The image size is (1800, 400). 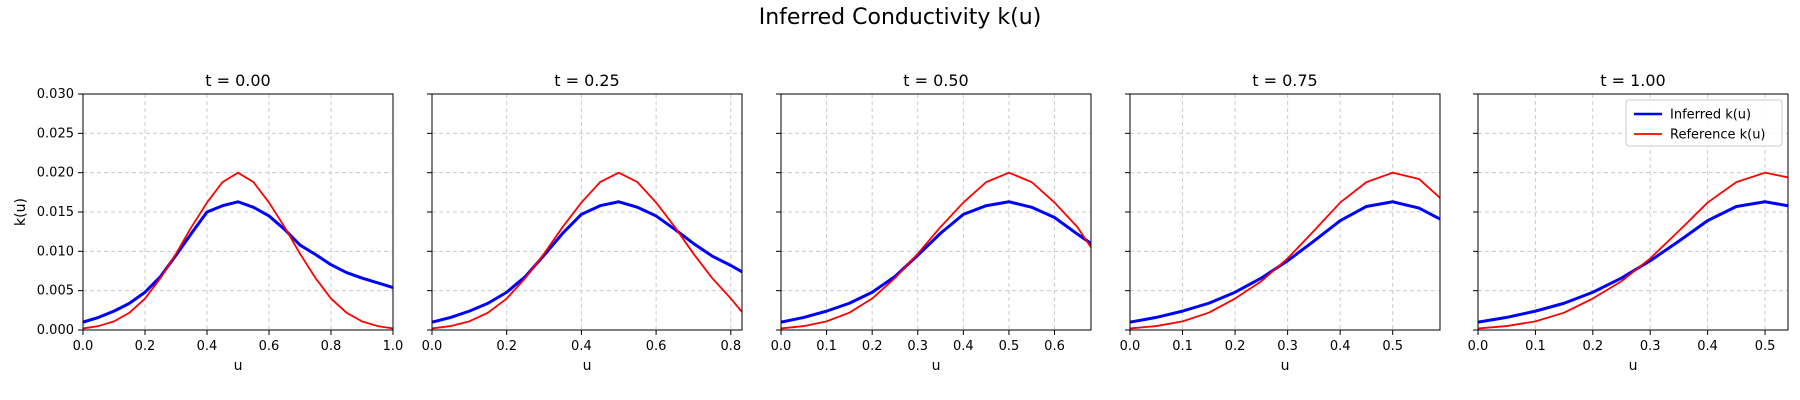 I want to click on y-tick-label: 0.025, so click(x=55, y=133).